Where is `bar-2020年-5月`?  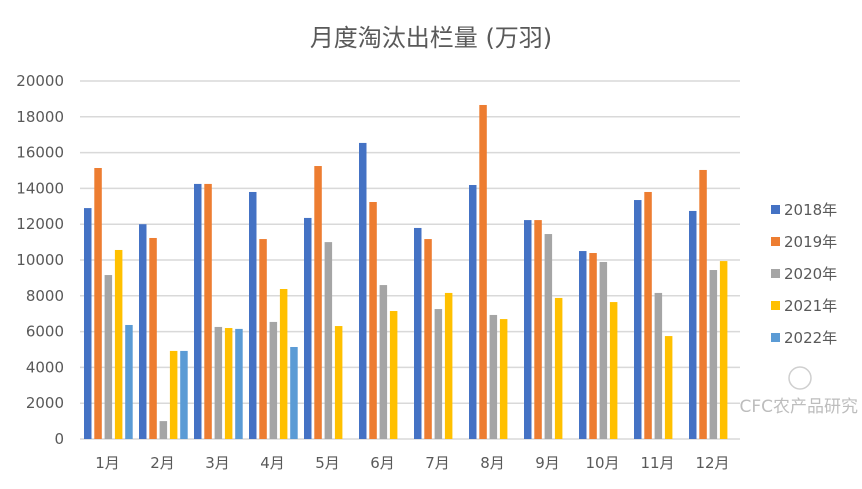
bar-2020年-5月 is located at coordinates (328, 340).